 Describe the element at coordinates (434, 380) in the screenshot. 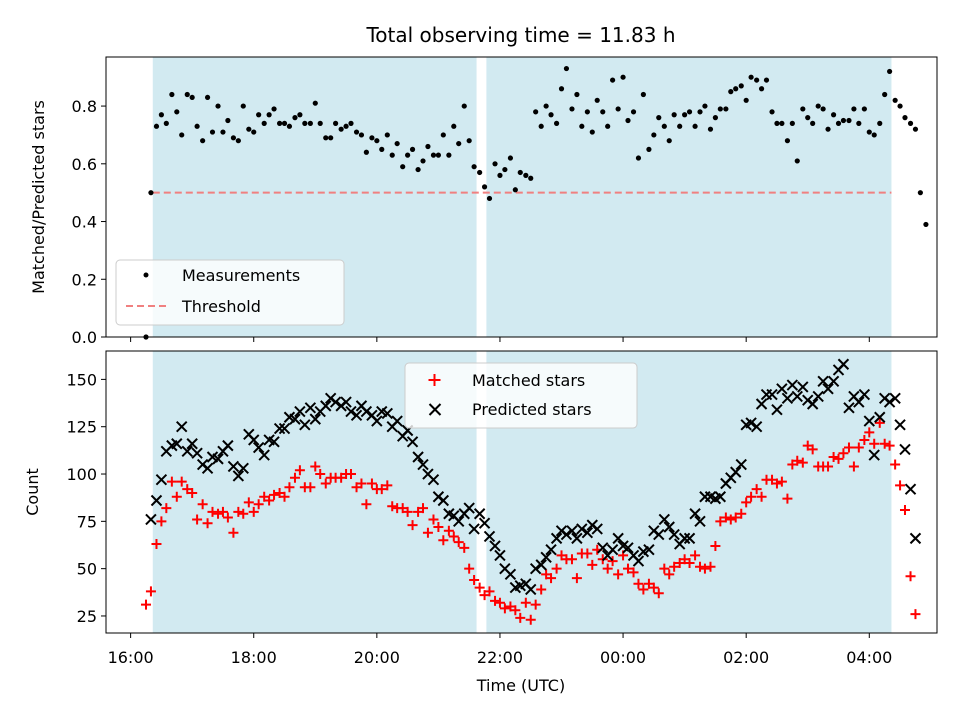

I see `matched-legend-marker` at that location.